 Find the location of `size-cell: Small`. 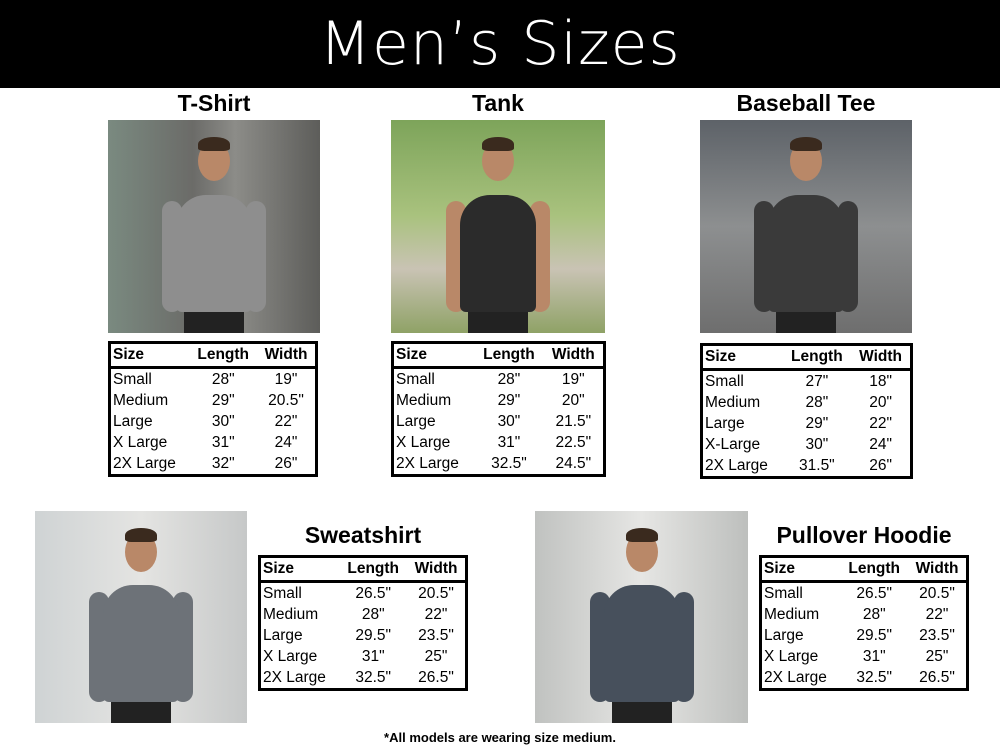

size-cell: Small is located at coordinates (415, 379).